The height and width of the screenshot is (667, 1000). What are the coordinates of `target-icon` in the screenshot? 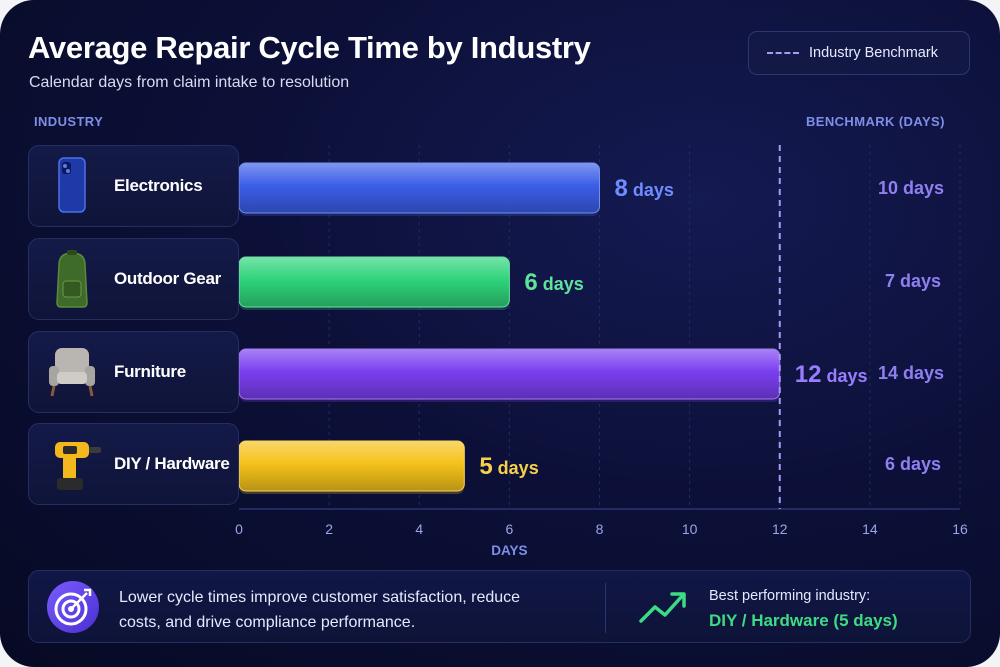 It's located at (73, 607).